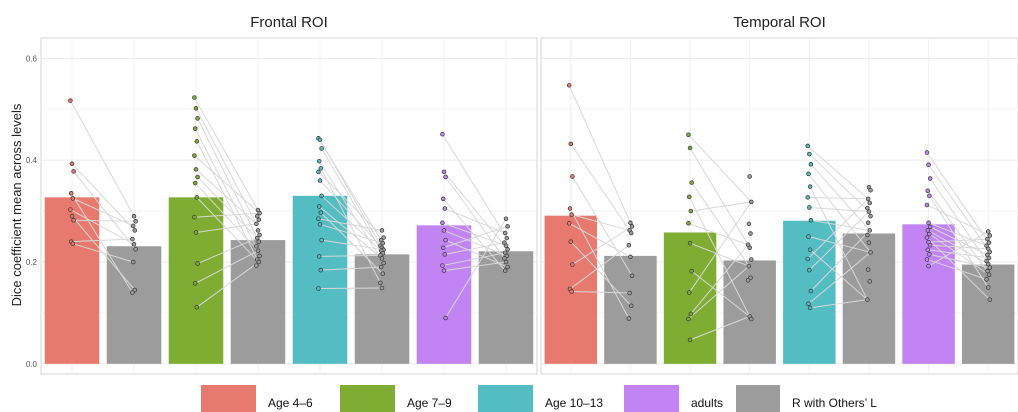 The width and height of the screenshot is (1018, 412). I want to click on legend-label: Age 10–13, so click(574, 403).